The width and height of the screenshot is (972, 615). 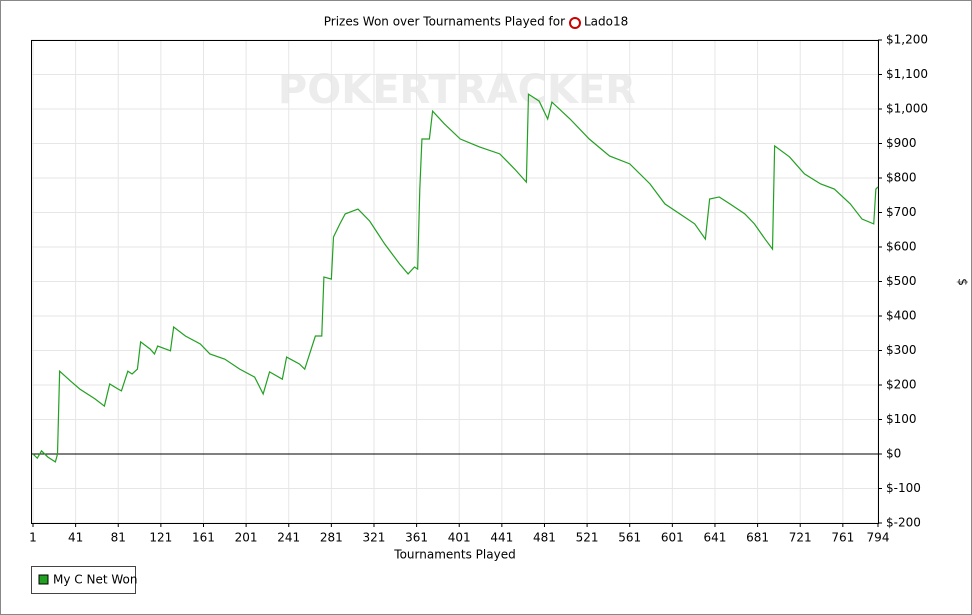 I want to click on x-tick-label: 161, so click(x=203, y=538).